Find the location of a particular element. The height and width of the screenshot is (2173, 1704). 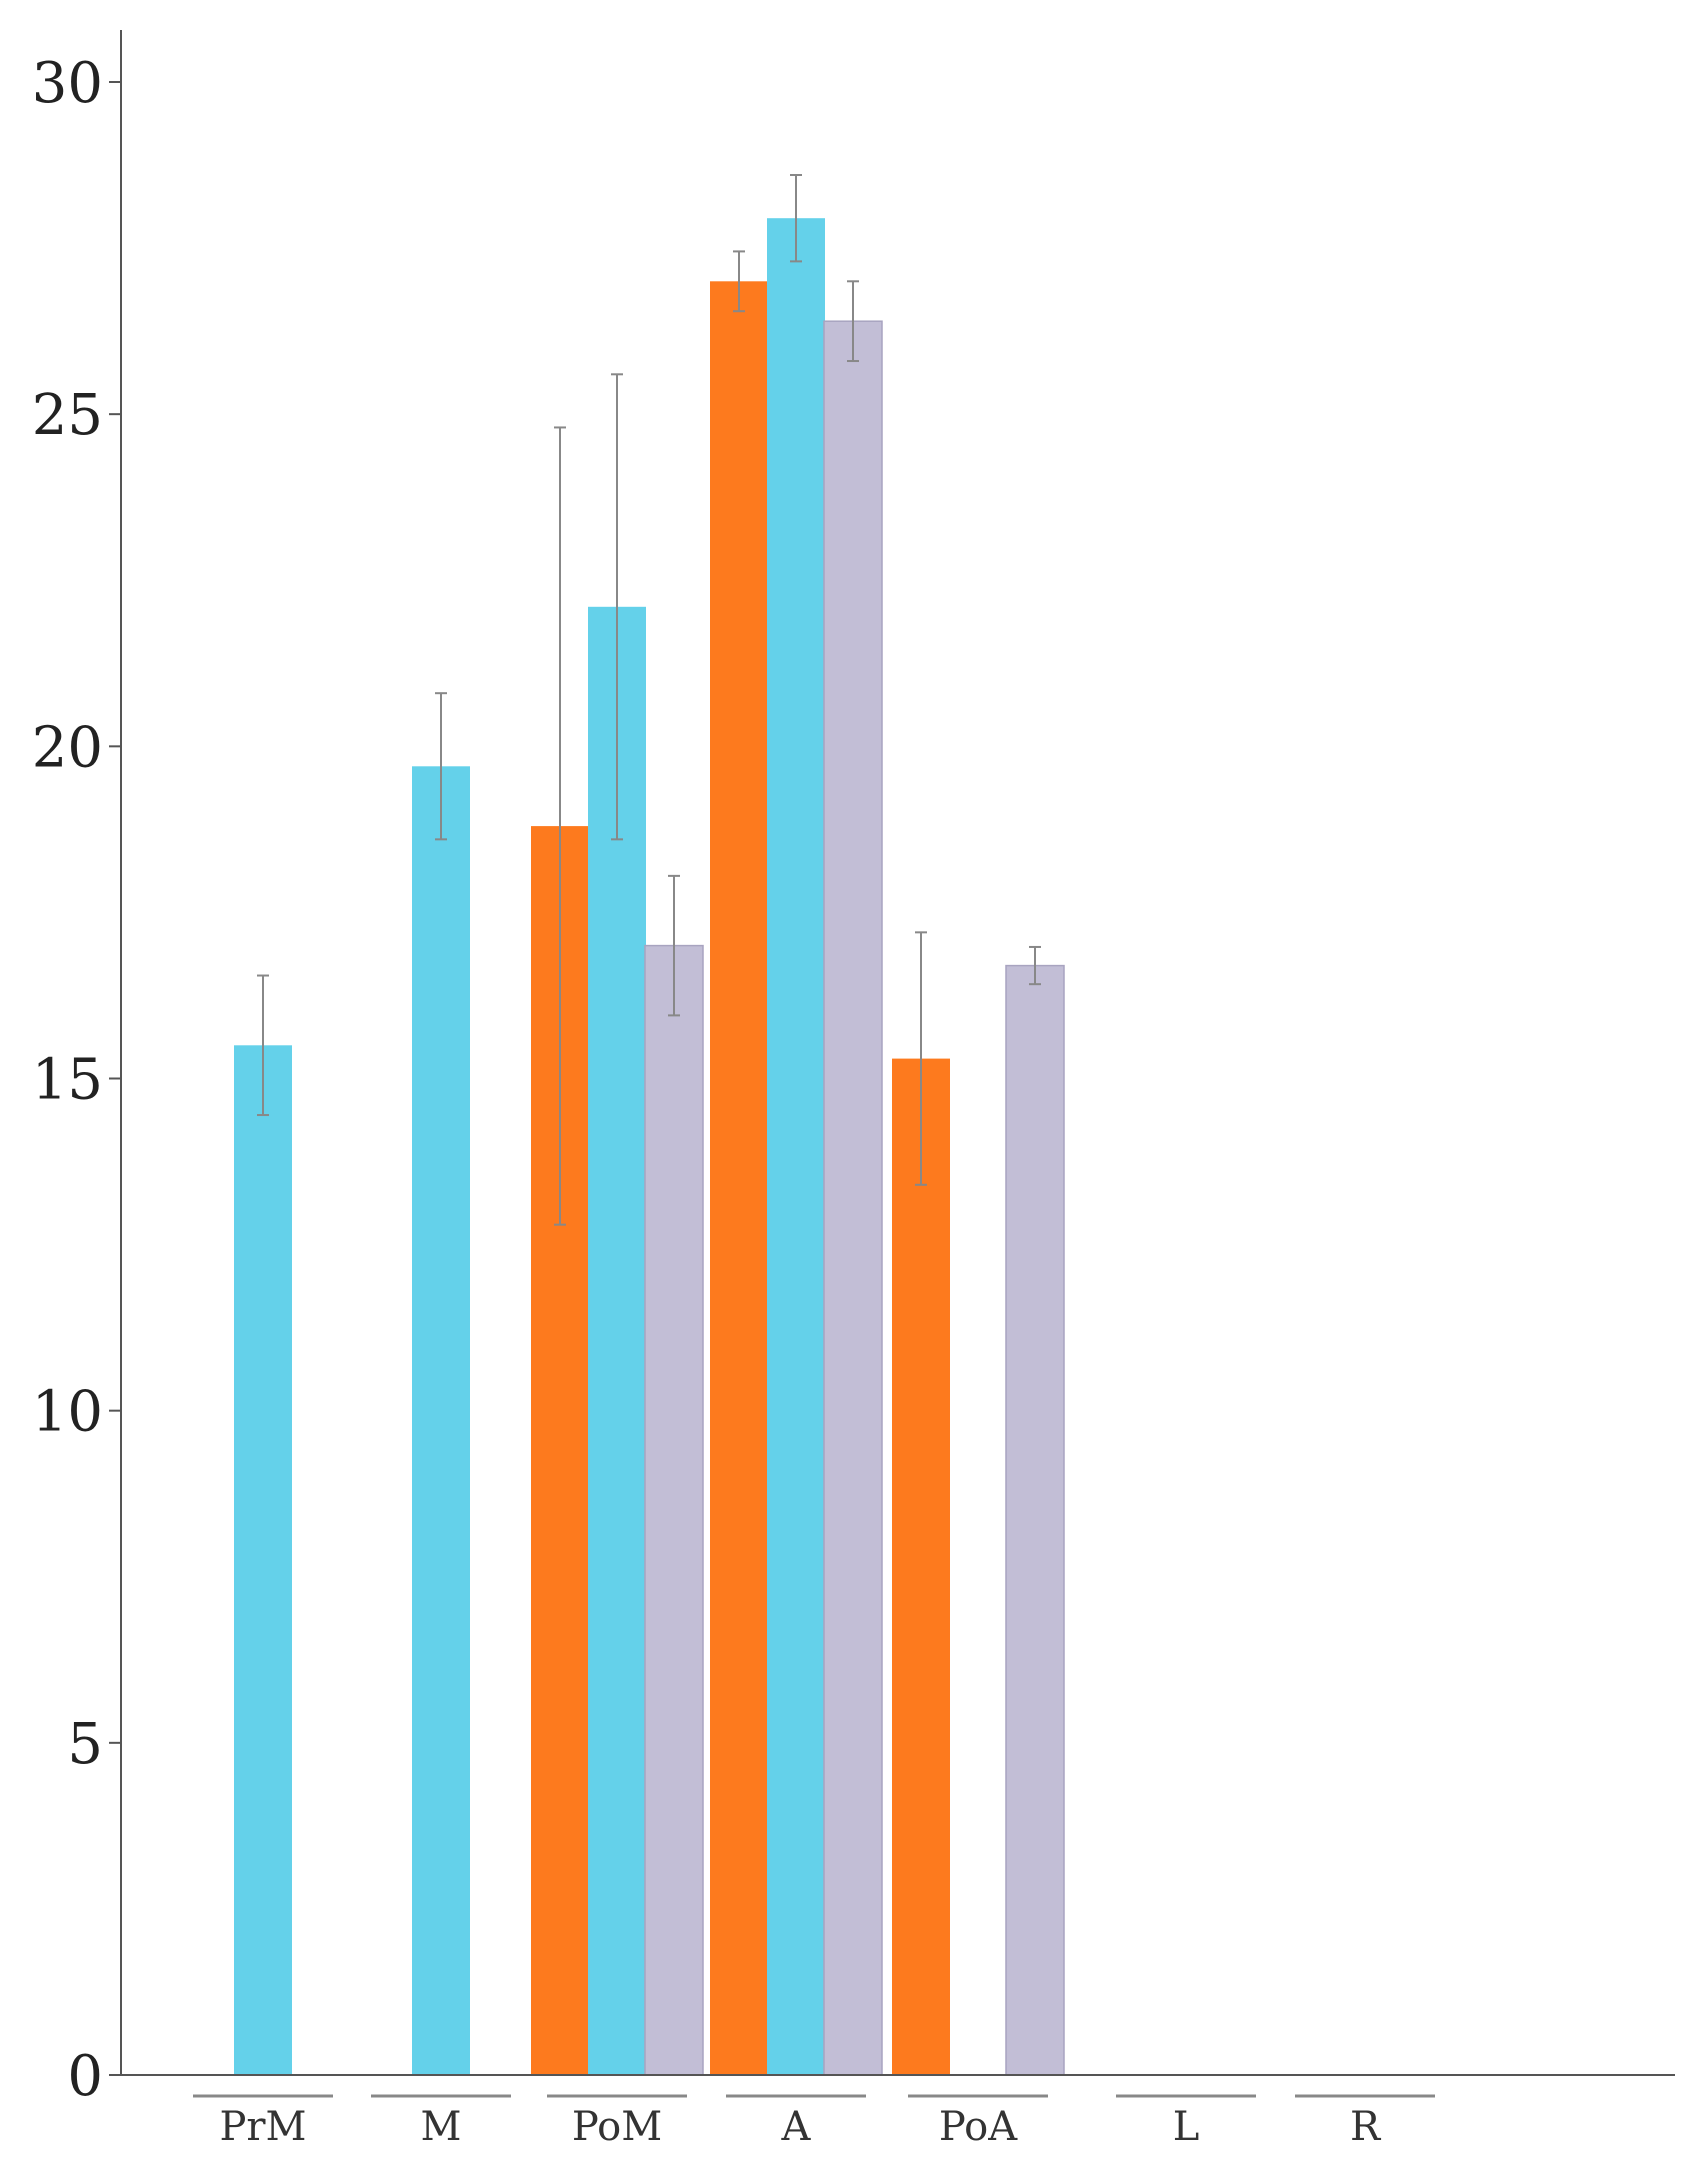

error-bar-s2-pom is located at coordinates (674, 945).